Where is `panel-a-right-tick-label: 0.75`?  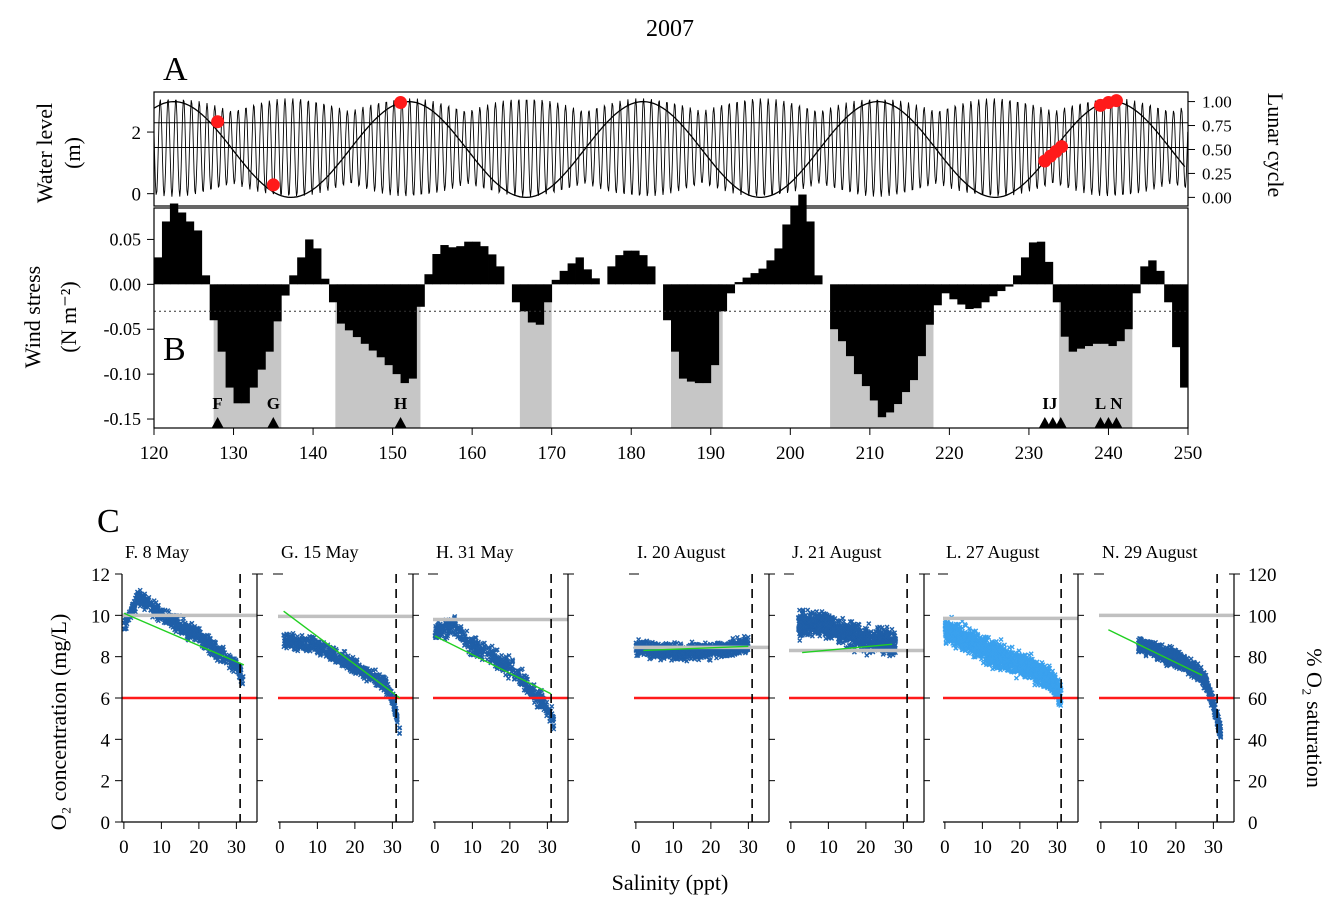 panel-a-right-tick-label: 0.75 is located at coordinates (1217, 126).